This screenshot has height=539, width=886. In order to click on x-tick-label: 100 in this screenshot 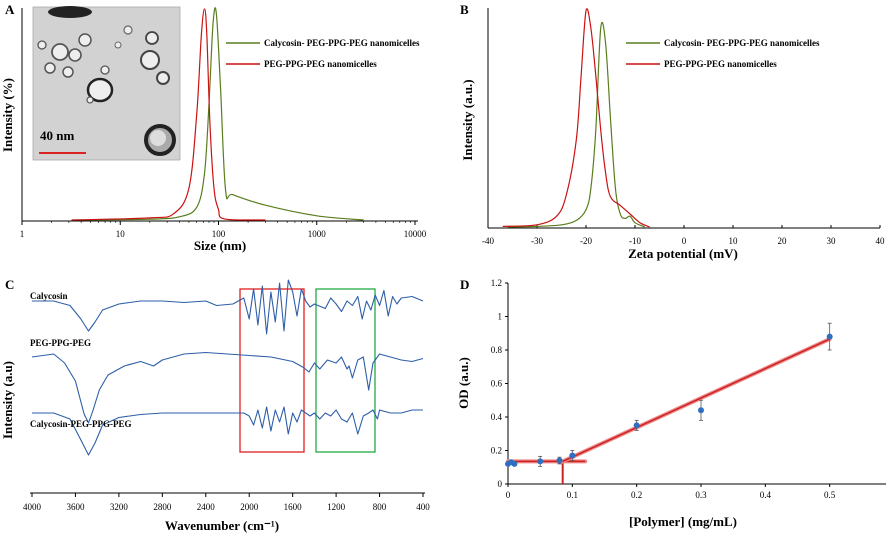, I will do `click(219, 234)`.